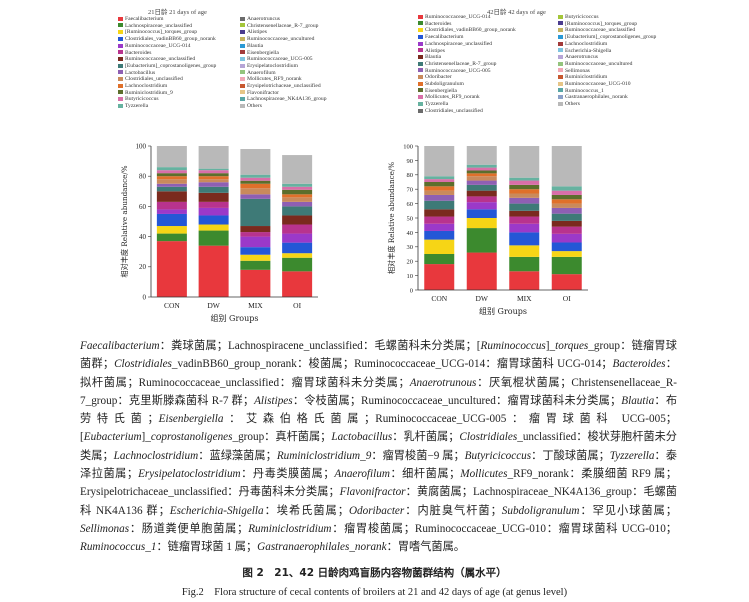  I want to click on legend-label: Ruminiclostridium, so click(586, 77).